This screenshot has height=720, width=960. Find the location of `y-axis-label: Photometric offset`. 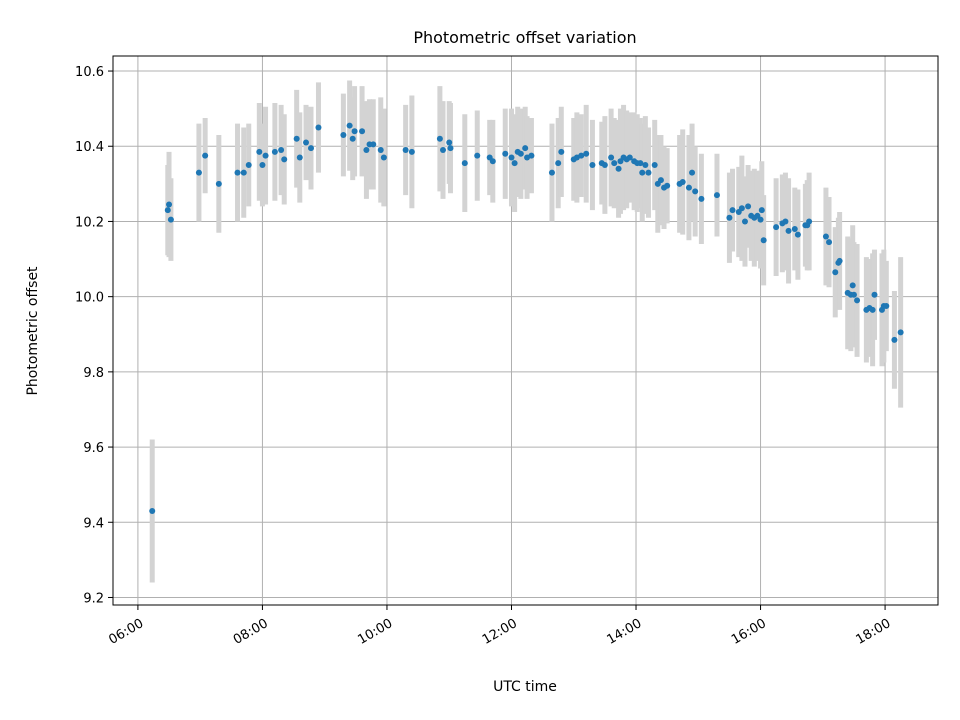

y-axis-label: Photometric offset is located at coordinates (33, 331).